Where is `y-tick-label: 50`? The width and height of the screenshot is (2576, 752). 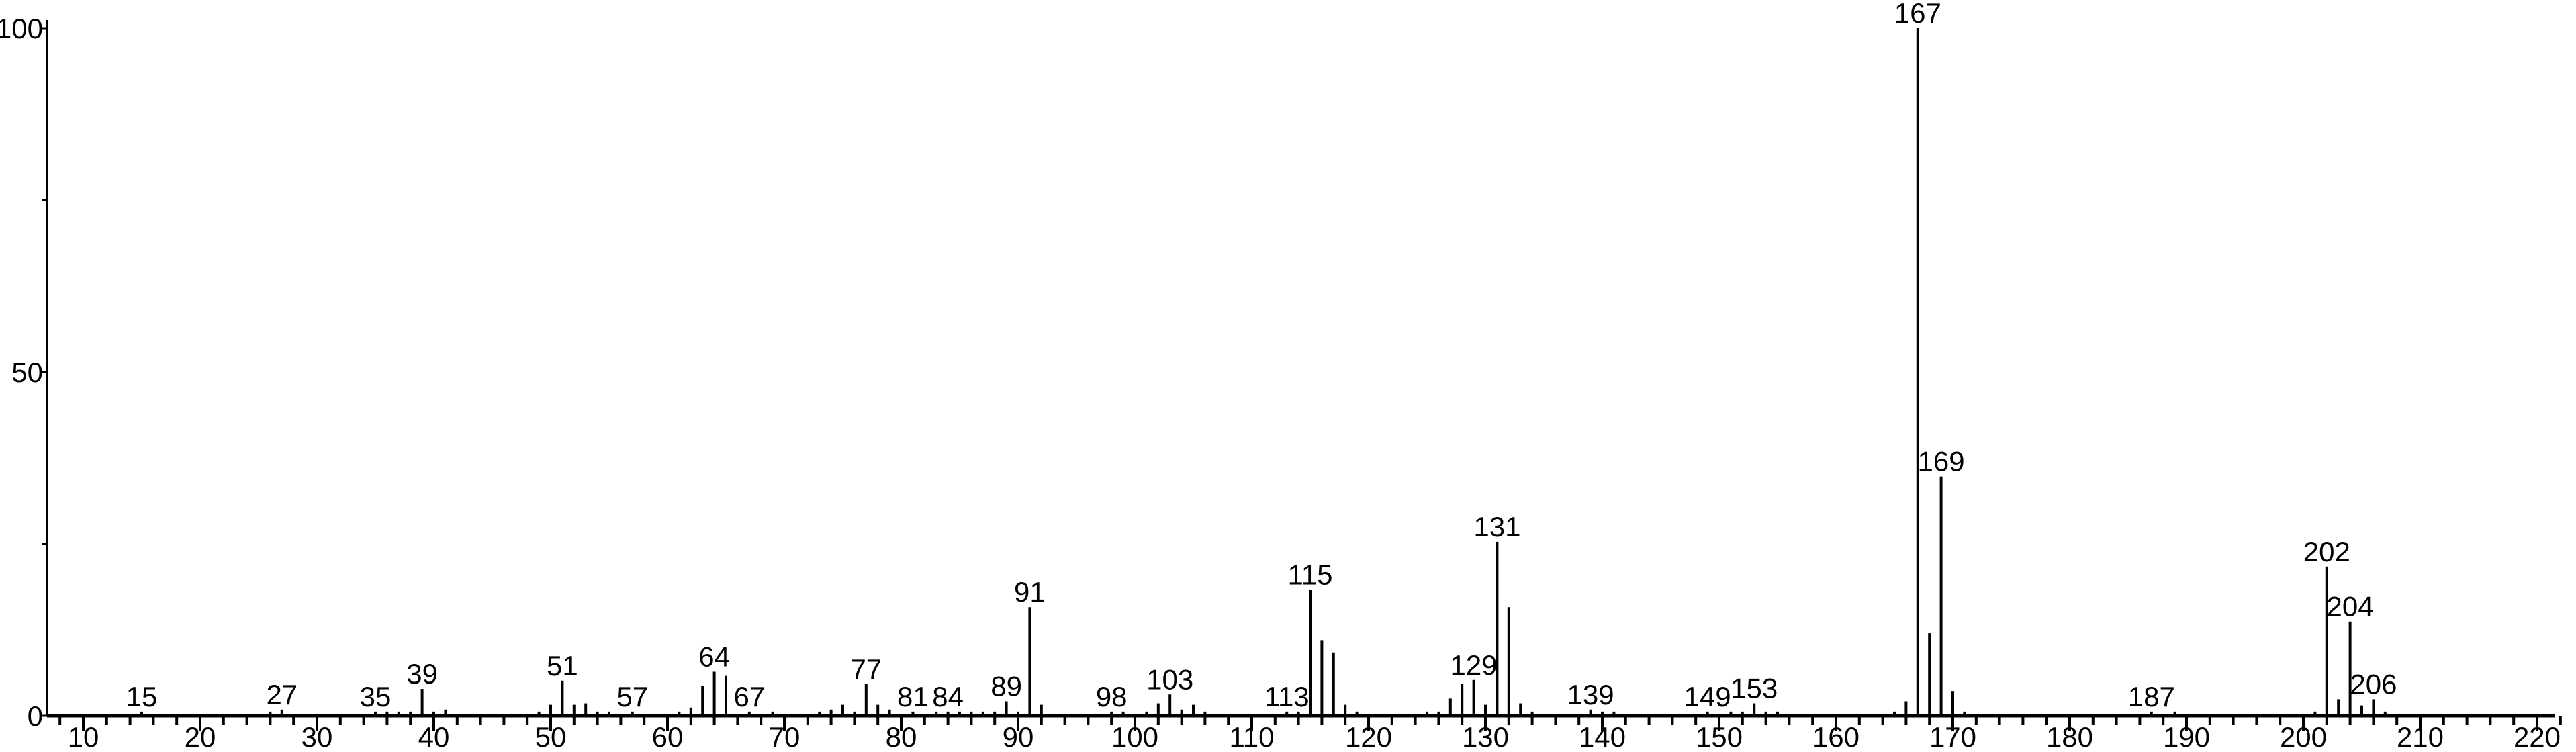 y-tick-label: 50 is located at coordinates (27, 372).